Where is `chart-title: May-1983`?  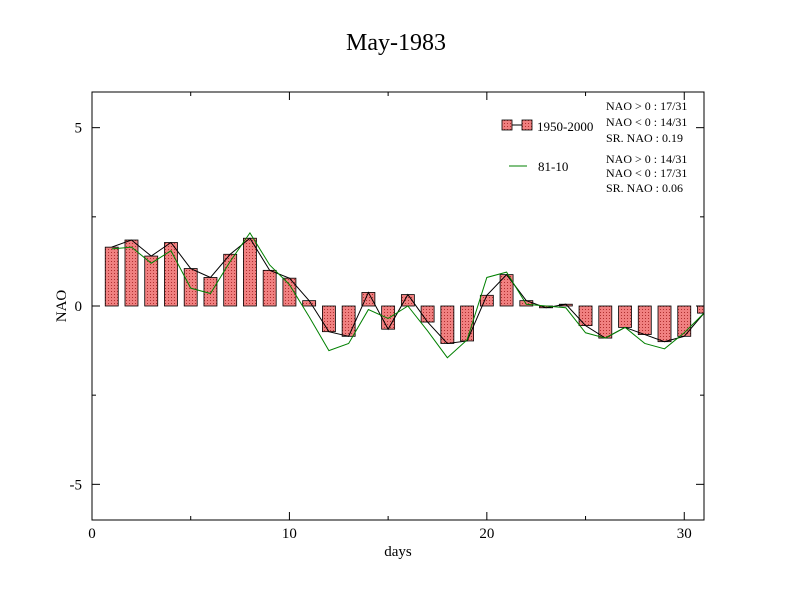 chart-title: May-1983 is located at coordinates (396, 43).